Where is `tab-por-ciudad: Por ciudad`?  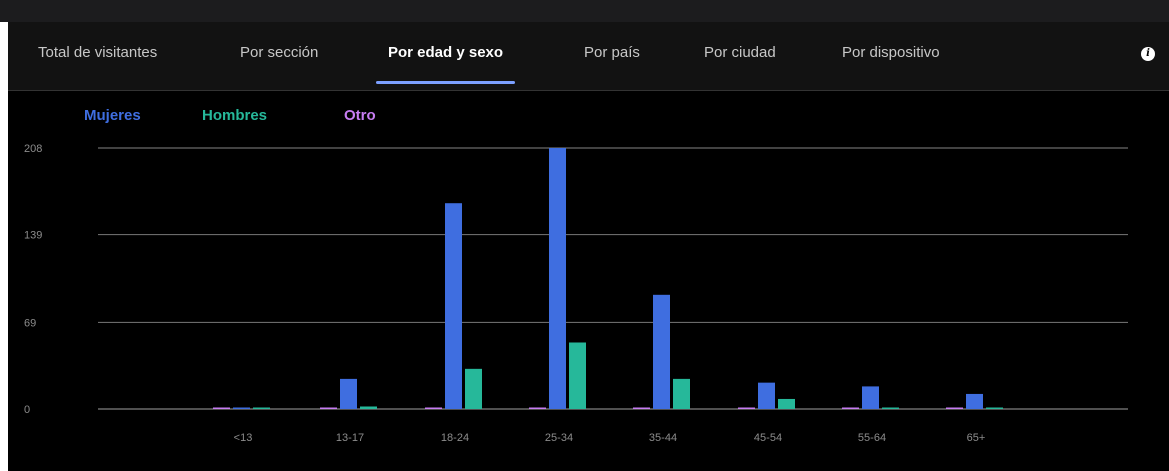 tab-por-ciudad: Por ciudad is located at coordinates (740, 53).